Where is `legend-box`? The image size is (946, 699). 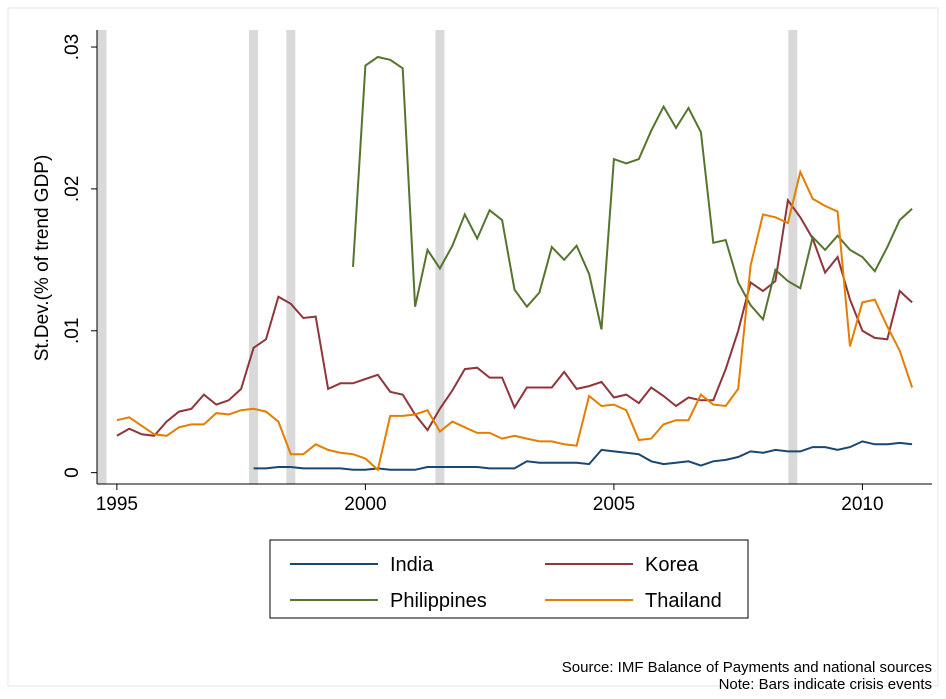 legend-box is located at coordinates (509, 579).